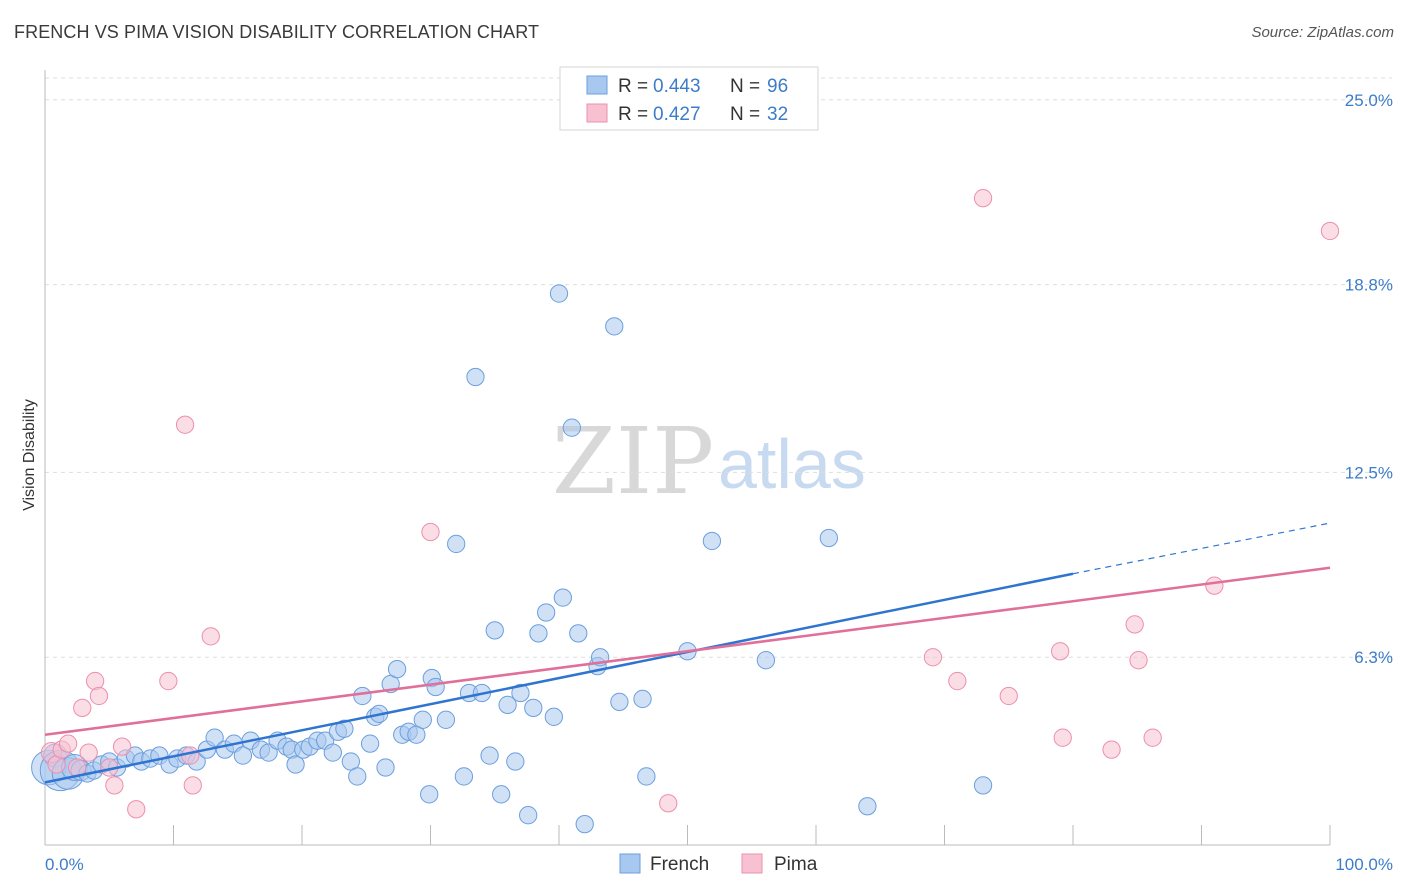  What do you see at coordinates (1369, 379) in the screenshot?
I see `y-tick-labels: 6.3% 12.5% 18.8% 25.0%` at bounding box center [1369, 379].